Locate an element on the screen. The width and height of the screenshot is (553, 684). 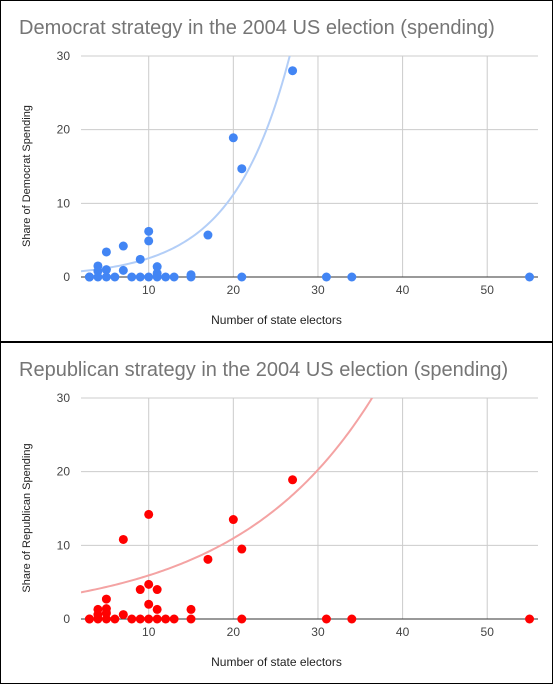
trendline is located at coordinates (186, 164).